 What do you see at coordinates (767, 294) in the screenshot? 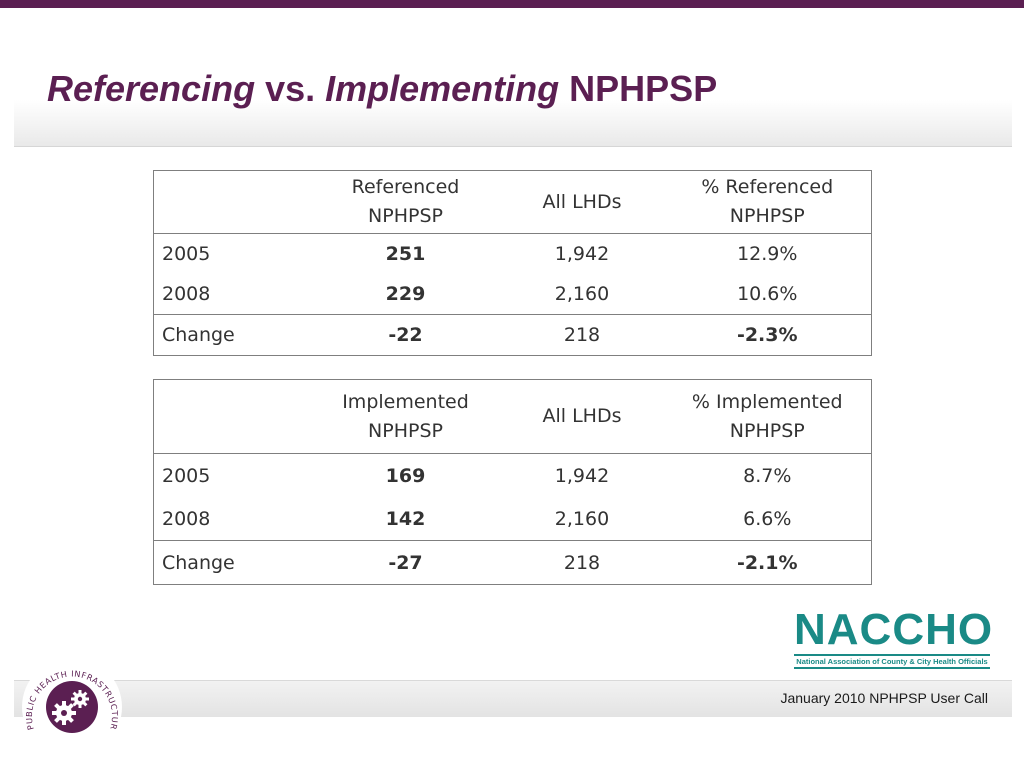
I see `pct-value: 10.6%` at bounding box center [767, 294].